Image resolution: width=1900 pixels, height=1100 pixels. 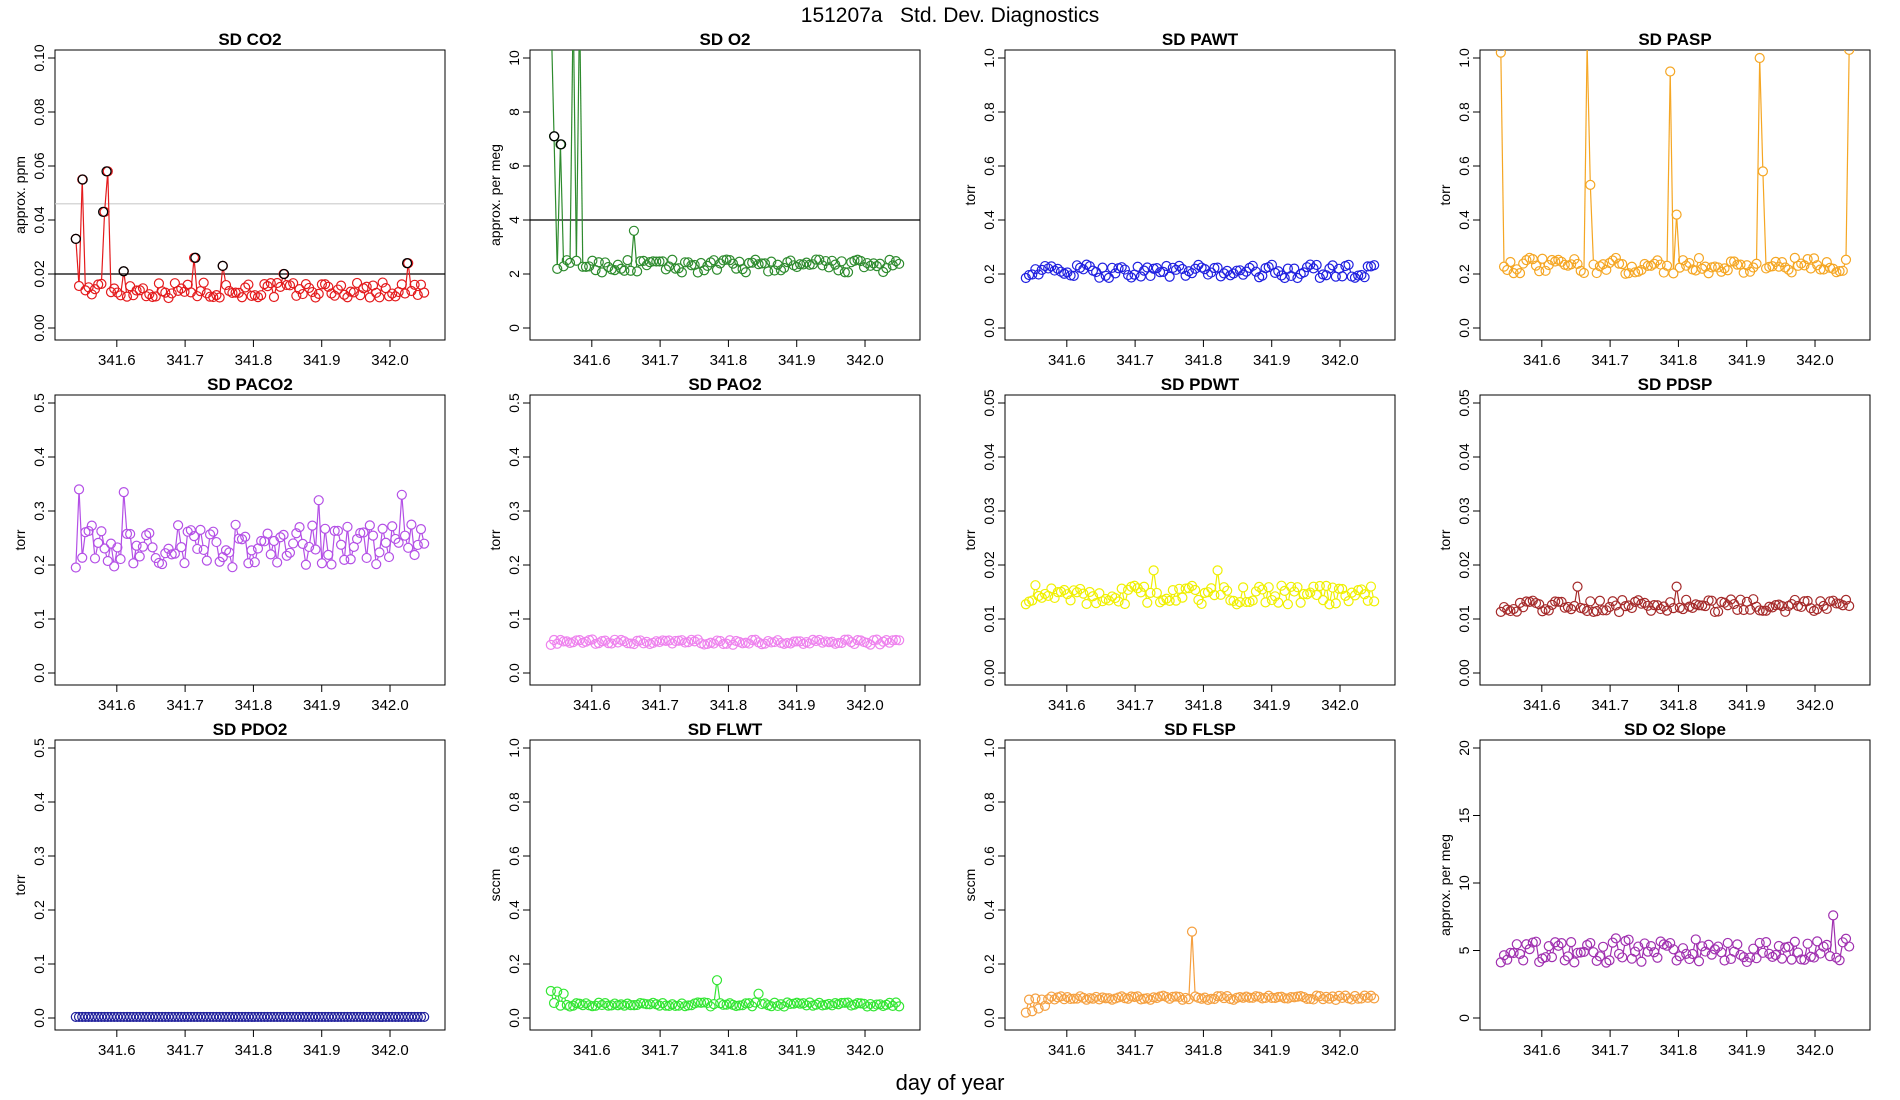 What do you see at coordinates (970, 539) in the screenshot?
I see `y-axis-label: torr` at bounding box center [970, 539].